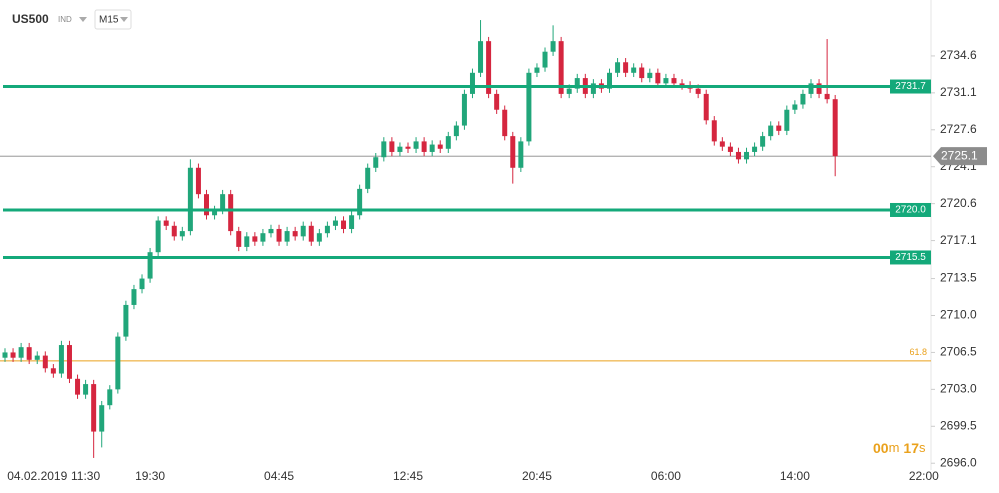 The height and width of the screenshot is (493, 999). What do you see at coordinates (958, 425) in the screenshot?
I see `y-tick-label: 2699.5` at bounding box center [958, 425].